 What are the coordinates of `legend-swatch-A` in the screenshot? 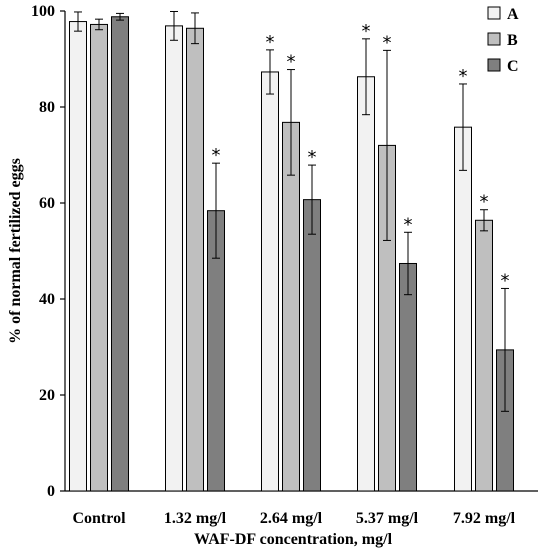 It's located at (494, 13).